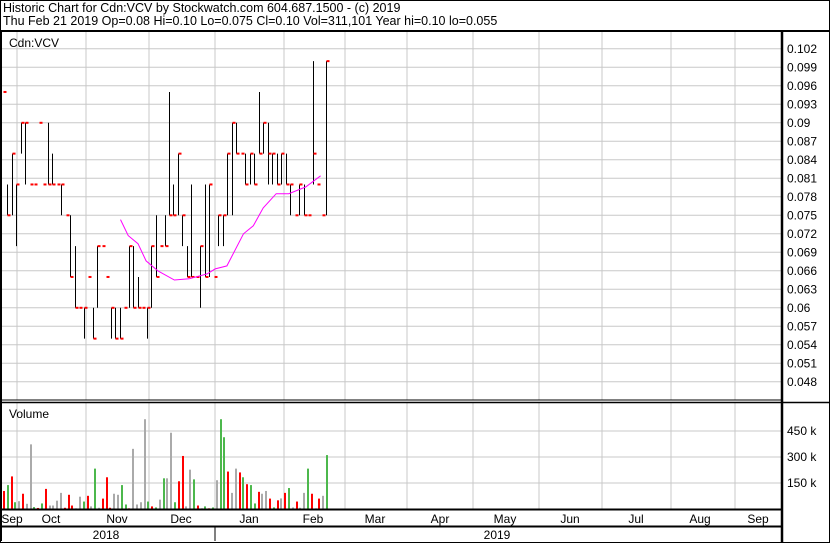 The height and width of the screenshot is (543, 830). I want to click on price-tick-label: 0.102, so click(802, 49).